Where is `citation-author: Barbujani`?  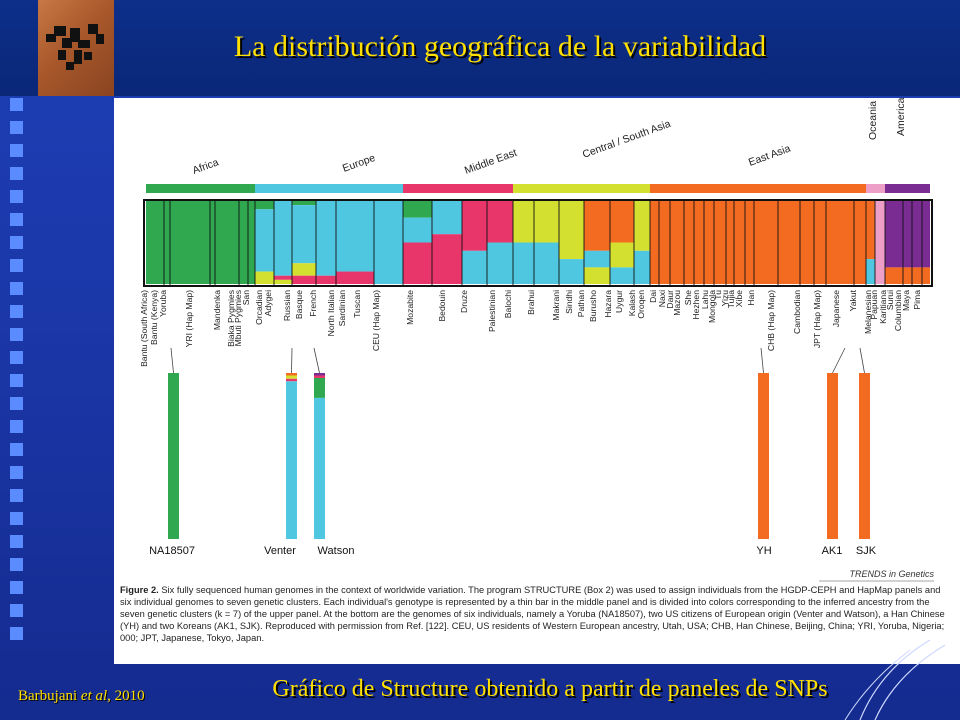
citation-author: Barbujani is located at coordinates (49, 696).